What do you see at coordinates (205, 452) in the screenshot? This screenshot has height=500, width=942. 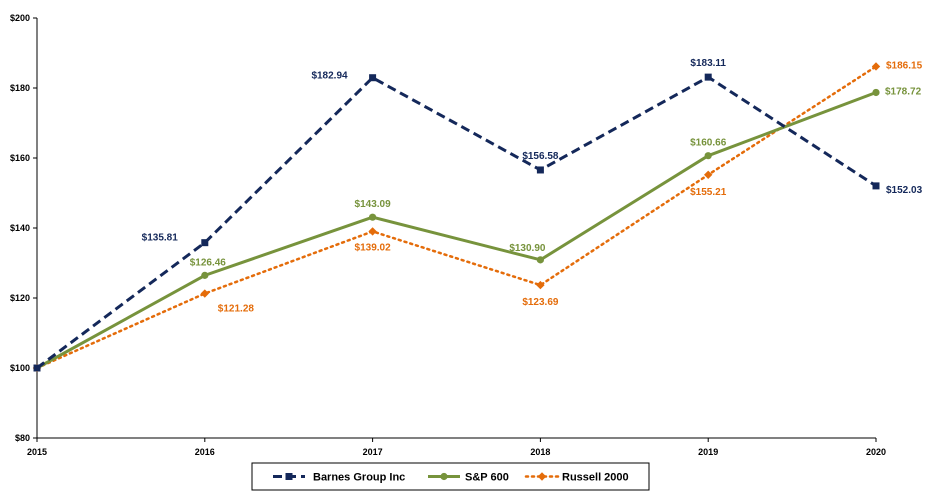 I see `x-tick-label: 2016` at bounding box center [205, 452].